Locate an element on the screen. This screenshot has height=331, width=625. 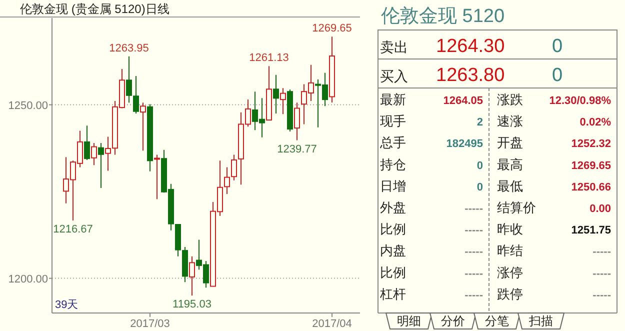
text: 涨跌 is located at coordinates (510, 99).